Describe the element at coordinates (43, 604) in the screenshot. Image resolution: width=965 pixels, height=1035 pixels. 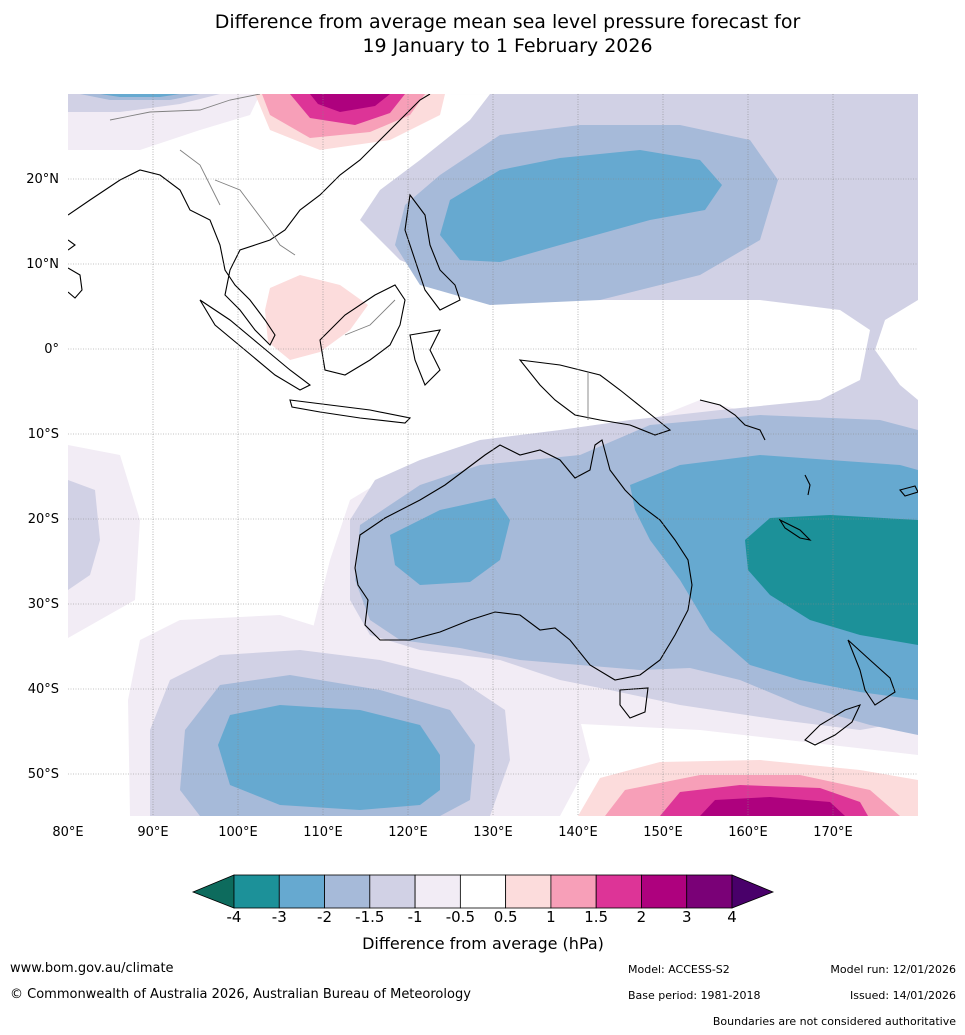
I see `lat-label: 30°S` at that location.